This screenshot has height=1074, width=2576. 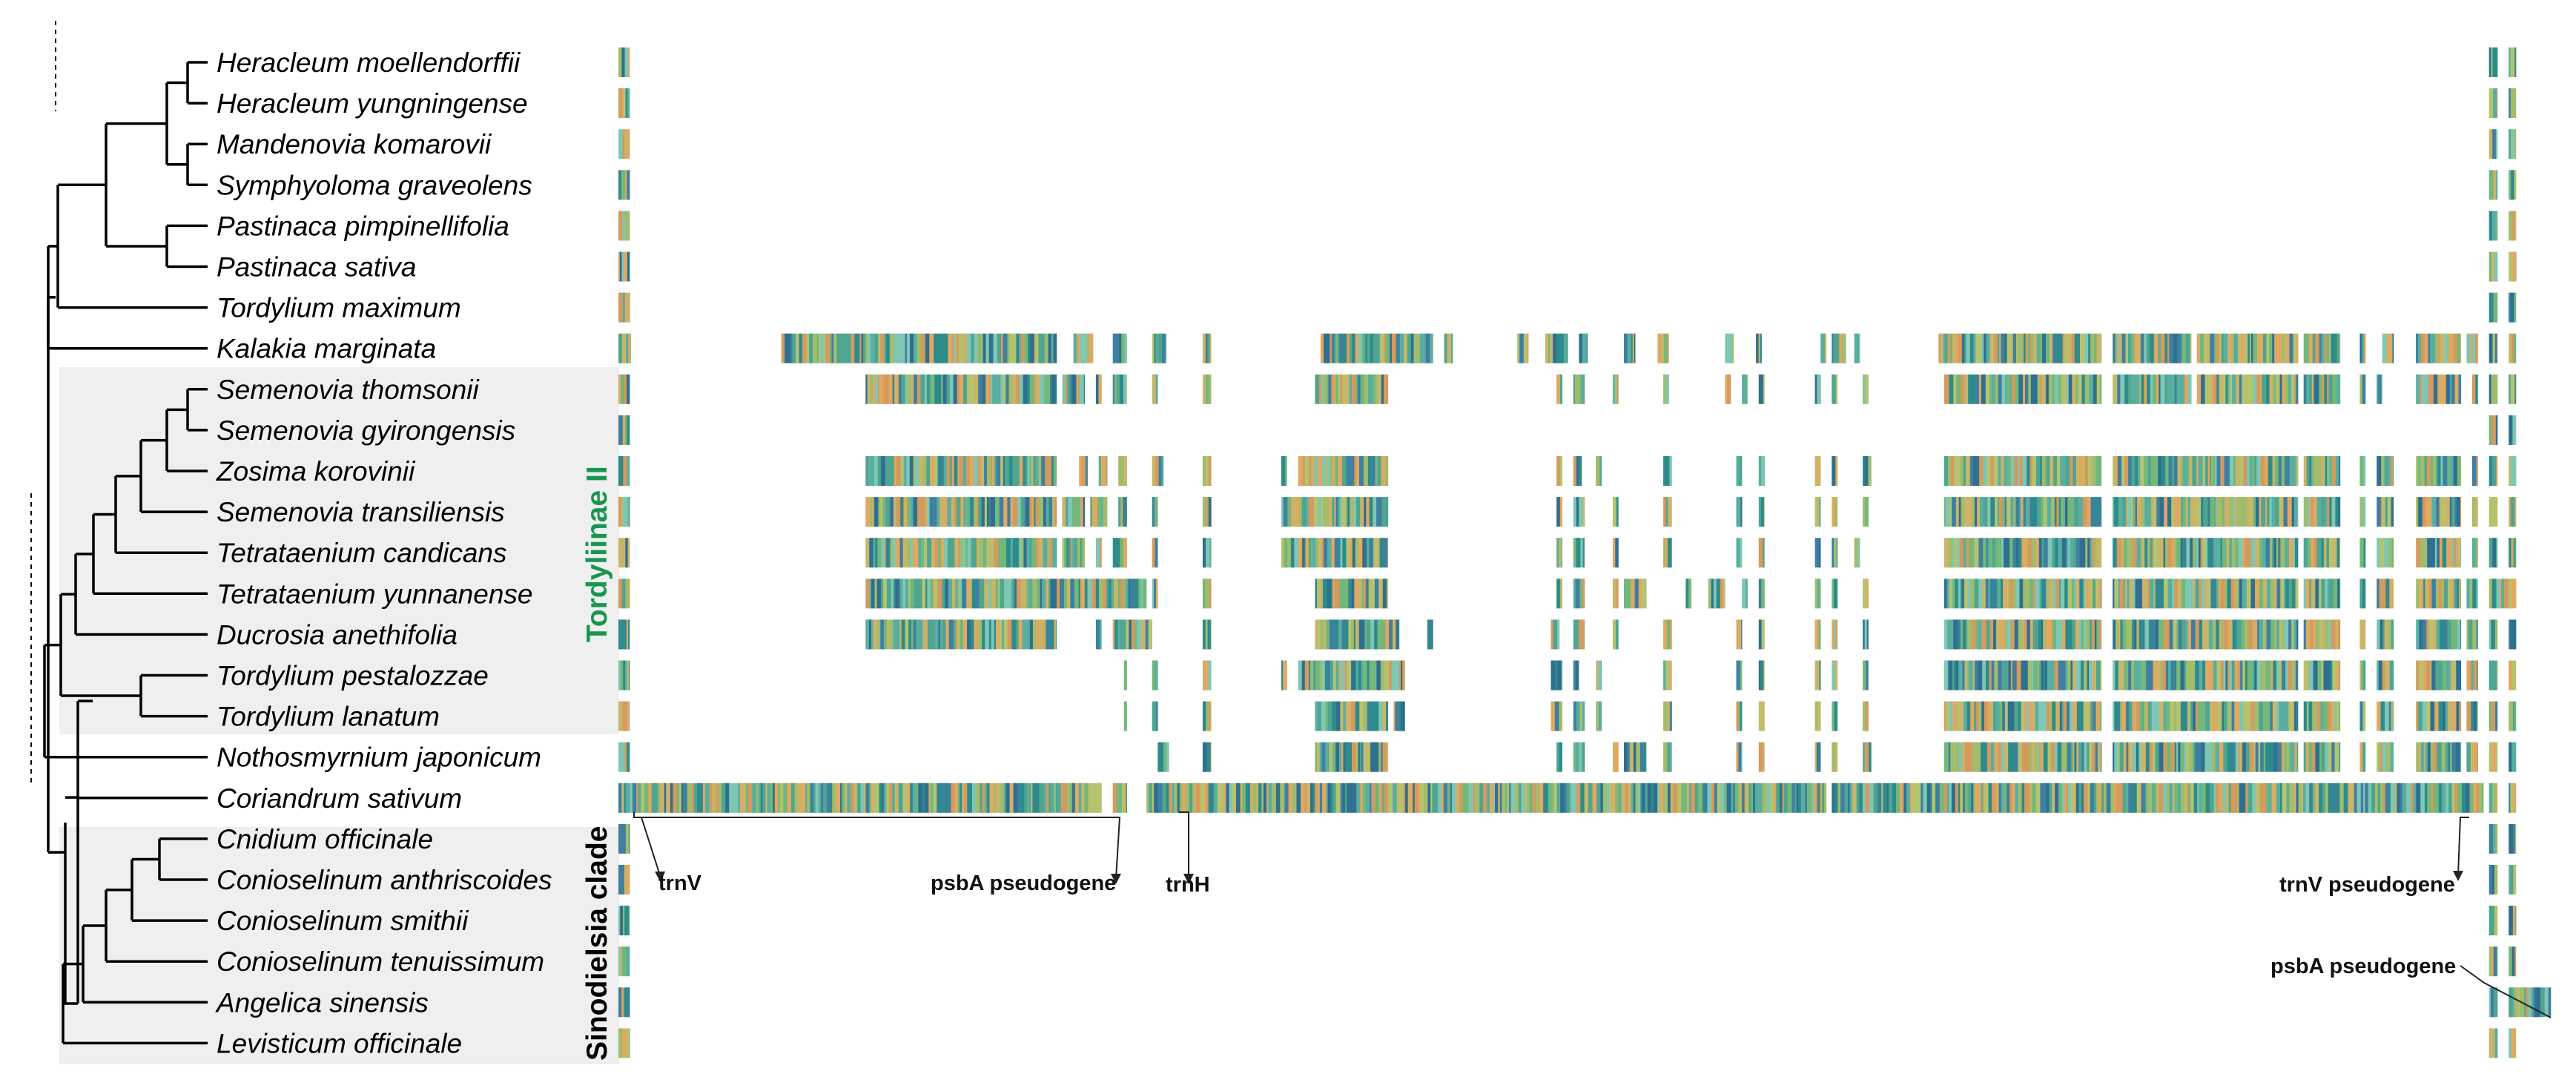 What do you see at coordinates (316, 267) in the screenshot?
I see `taxon-label: Pastinaca sativa` at bounding box center [316, 267].